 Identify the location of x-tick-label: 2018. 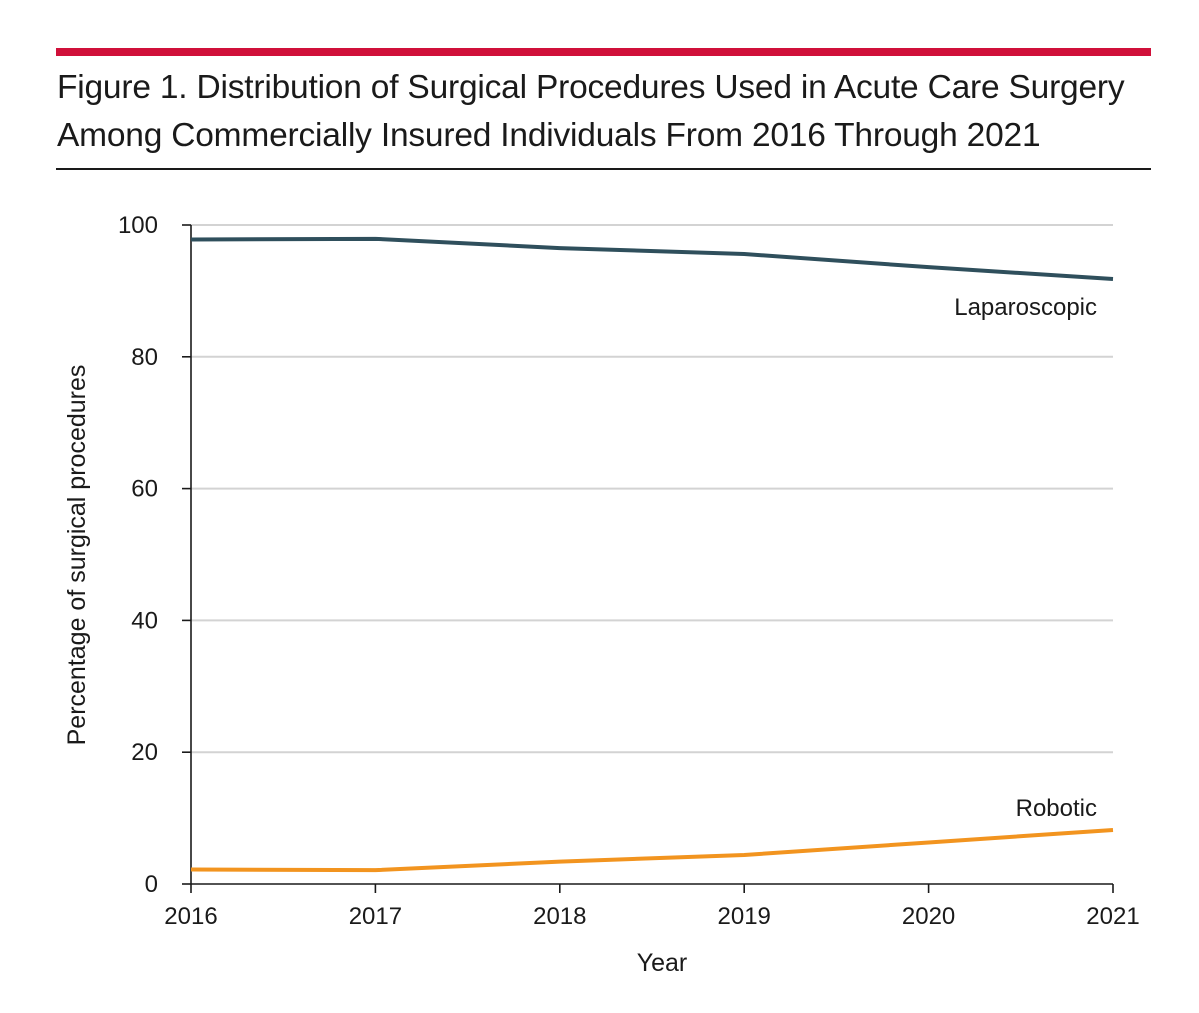
(559, 916).